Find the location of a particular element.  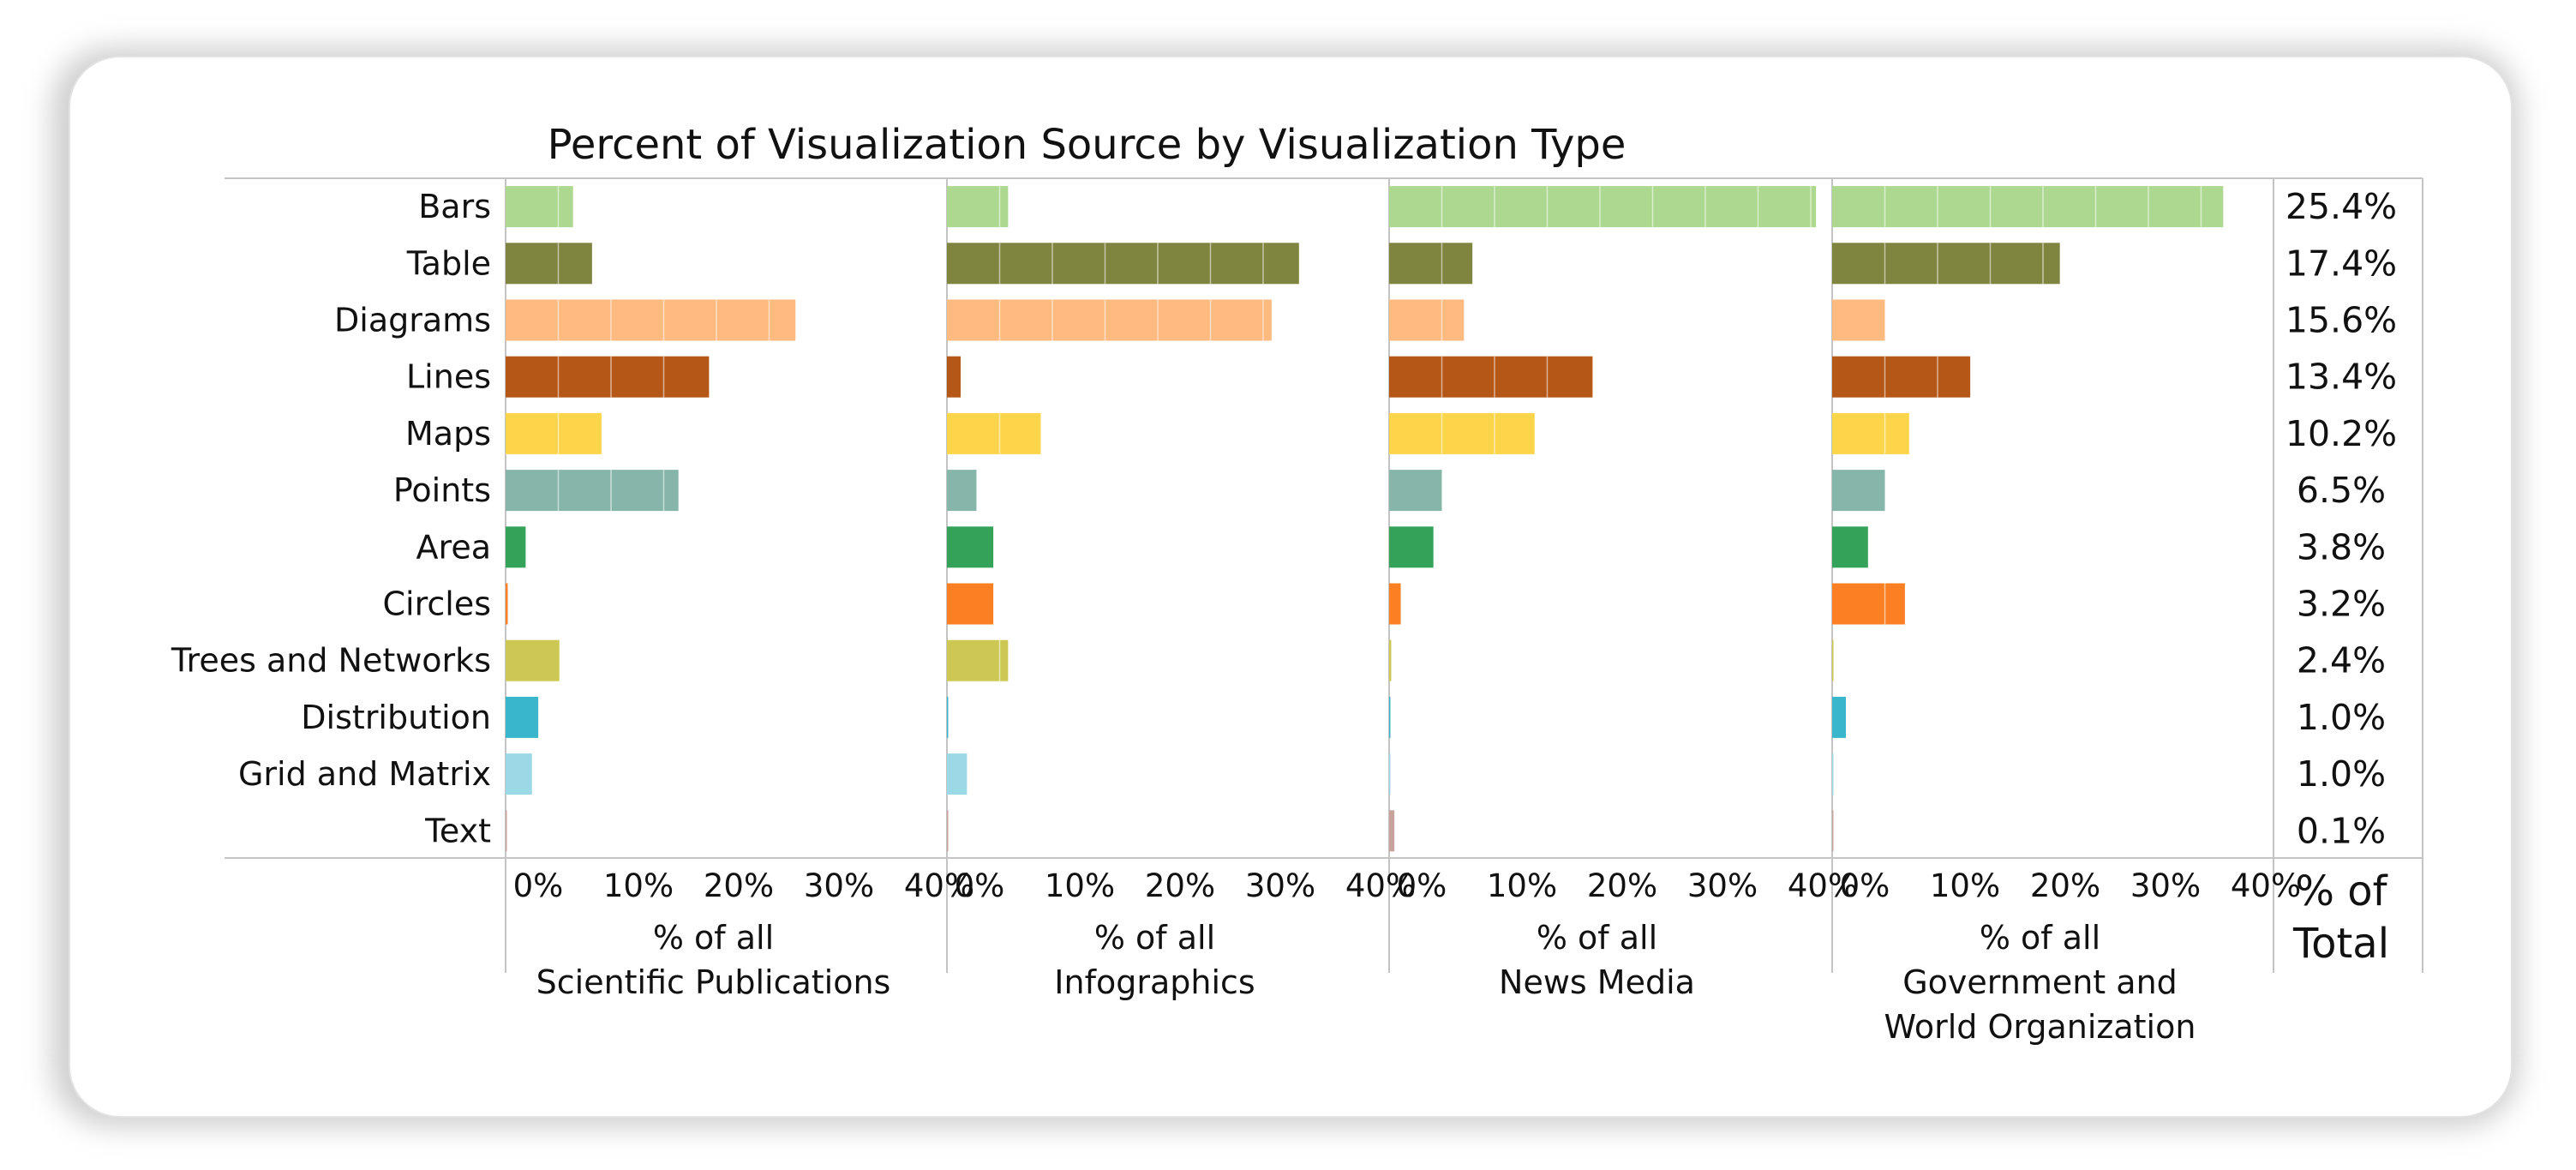

axis-title-line: World Organization is located at coordinates (2040, 1027).